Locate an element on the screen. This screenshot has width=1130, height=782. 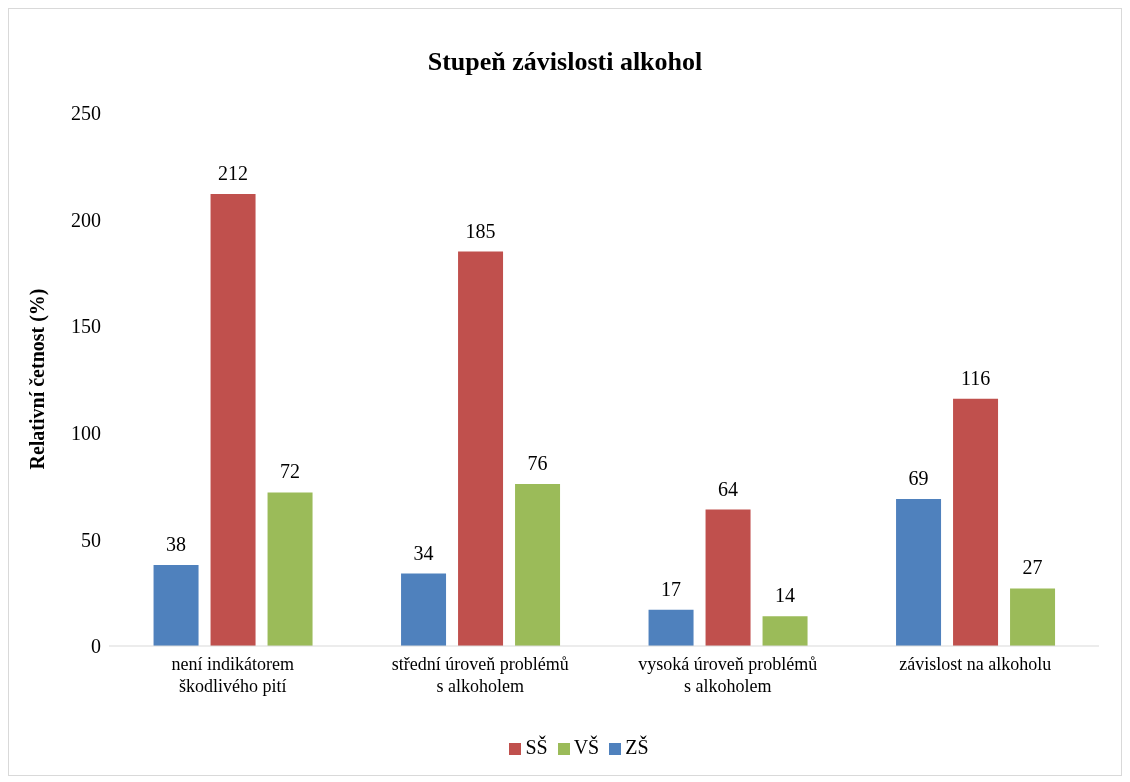
data-label: 69 is located at coordinates (918, 477).